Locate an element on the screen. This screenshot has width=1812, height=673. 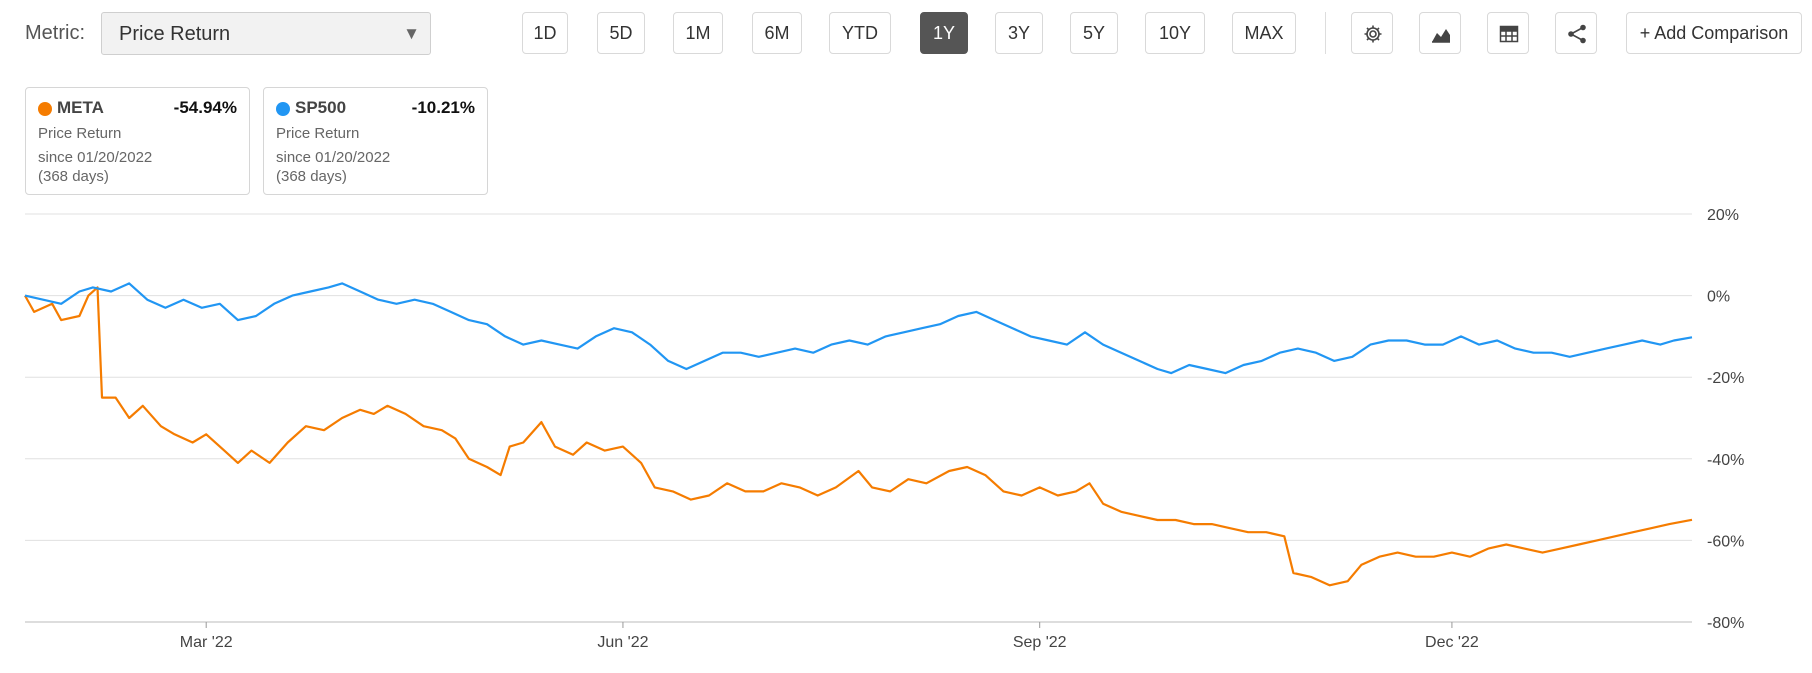
gear-icon is located at coordinates (1373, 34).